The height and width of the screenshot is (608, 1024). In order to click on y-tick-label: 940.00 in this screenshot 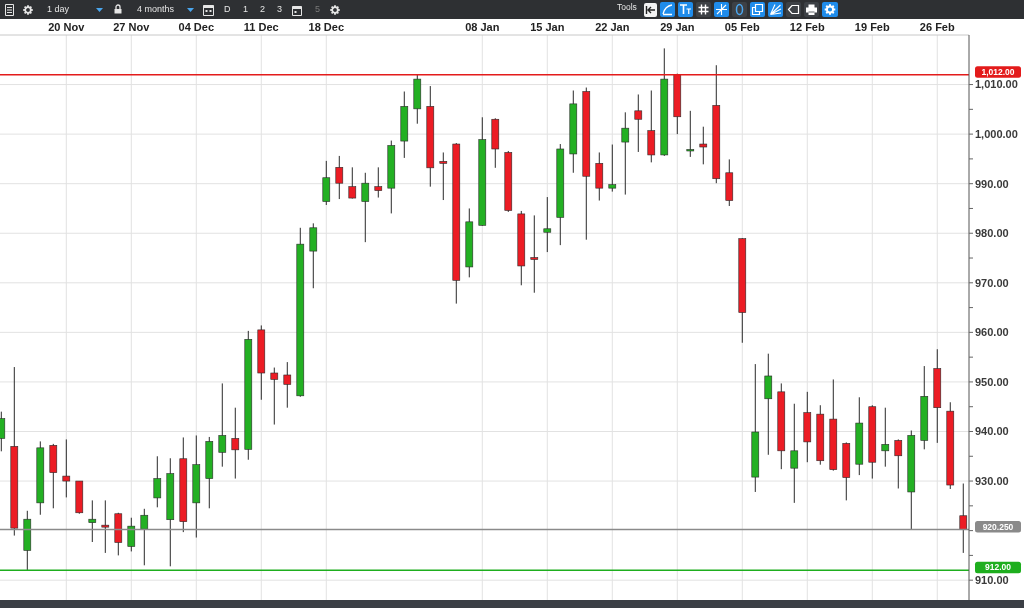, I will do `click(992, 431)`.